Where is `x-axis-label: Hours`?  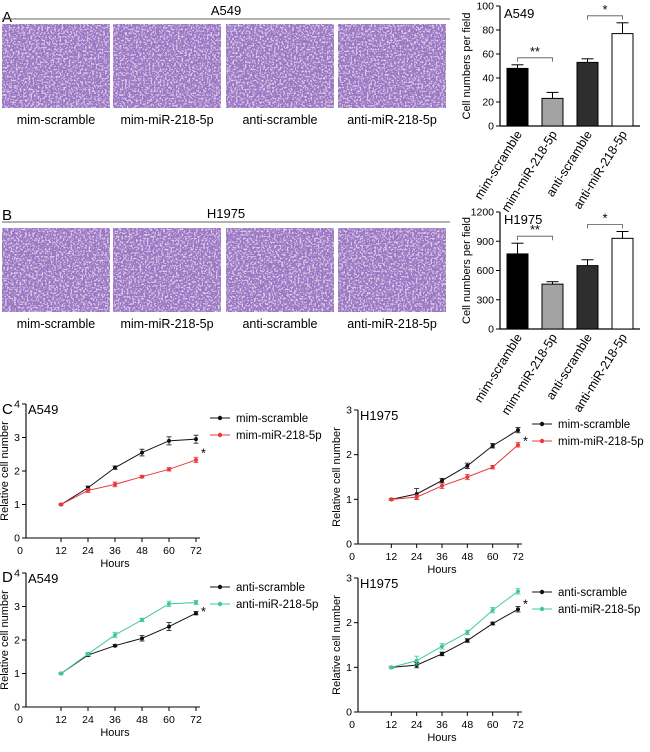
x-axis-label: Hours is located at coordinates (442, 738).